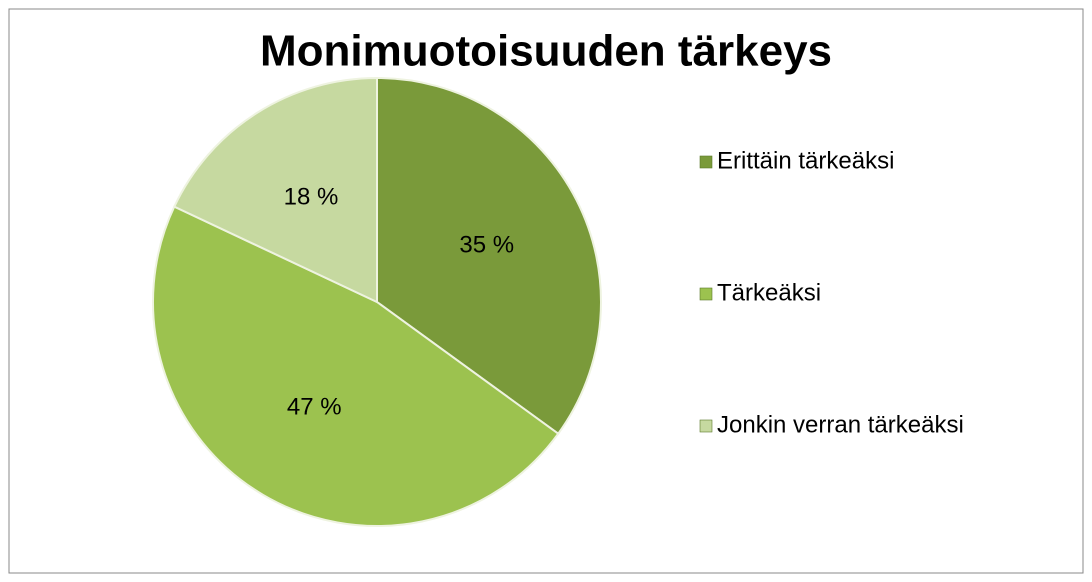  Describe the element at coordinates (840, 424) in the screenshot. I see `legend-label: Jonkin verran tärkeäksi` at that location.